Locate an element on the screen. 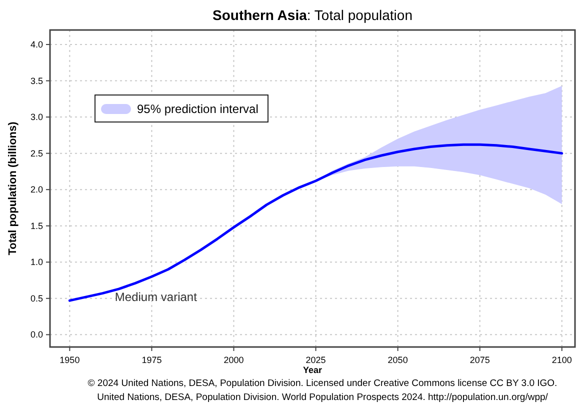 The image size is (581, 408). legend-label: 95% prediction interval is located at coordinates (197, 109).